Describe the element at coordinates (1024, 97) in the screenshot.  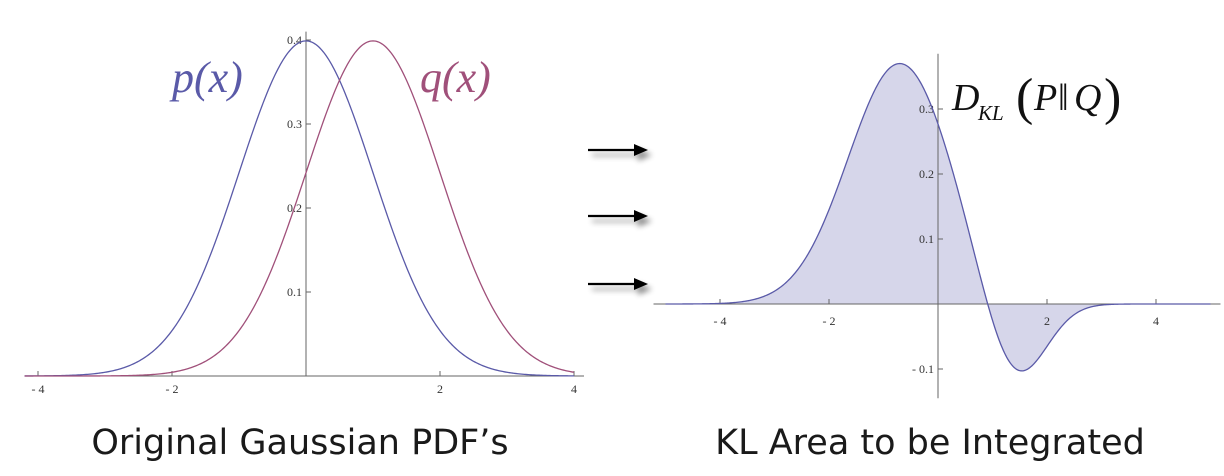
I see `kl-label-open-paren: (` at that location.